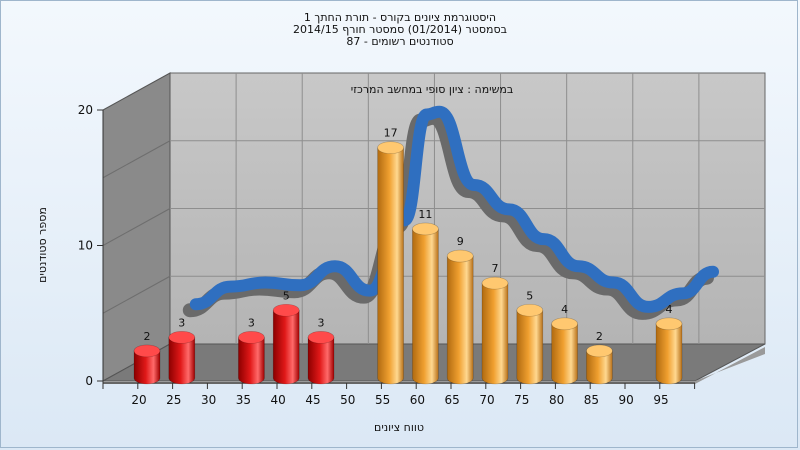 This screenshot has height=450, width=800. Describe the element at coordinates (452, 400) in the screenshot. I see `x-tick-label: 65` at that location.